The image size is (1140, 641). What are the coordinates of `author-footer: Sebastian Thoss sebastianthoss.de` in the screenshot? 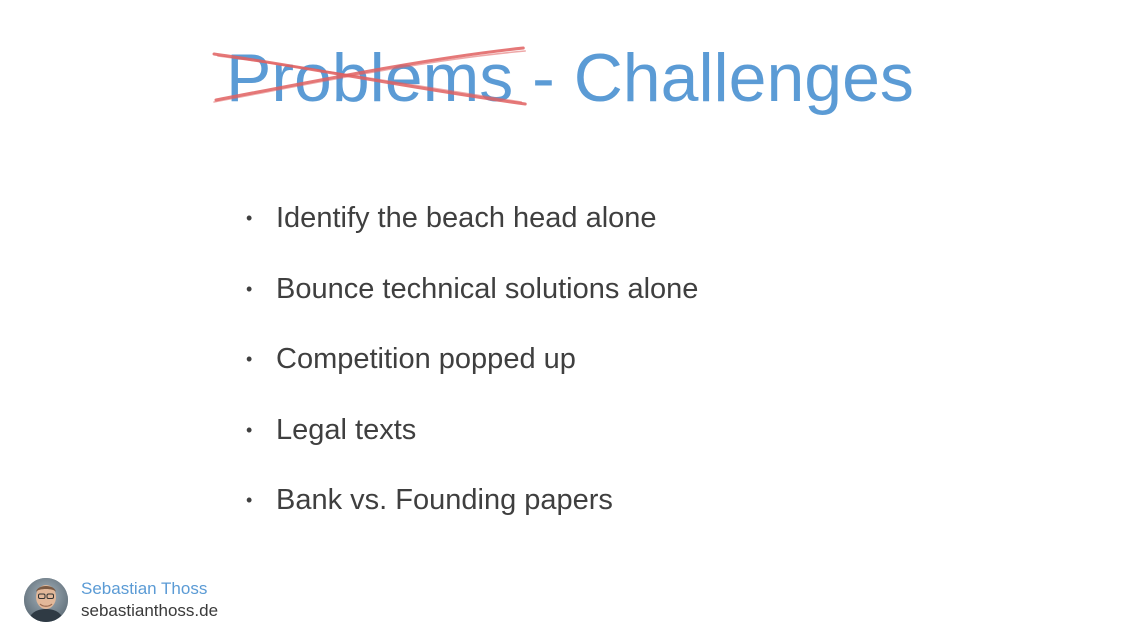 It's located at (121, 600).